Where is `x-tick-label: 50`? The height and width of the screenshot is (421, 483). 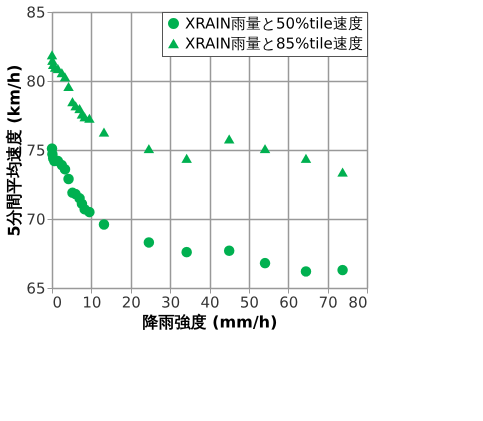 x-tick-label: 50 is located at coordinates (249, 303).